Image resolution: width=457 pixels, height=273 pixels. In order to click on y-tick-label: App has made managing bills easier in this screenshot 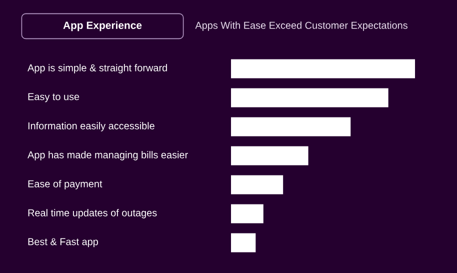, I will do `click(108, 155)`.